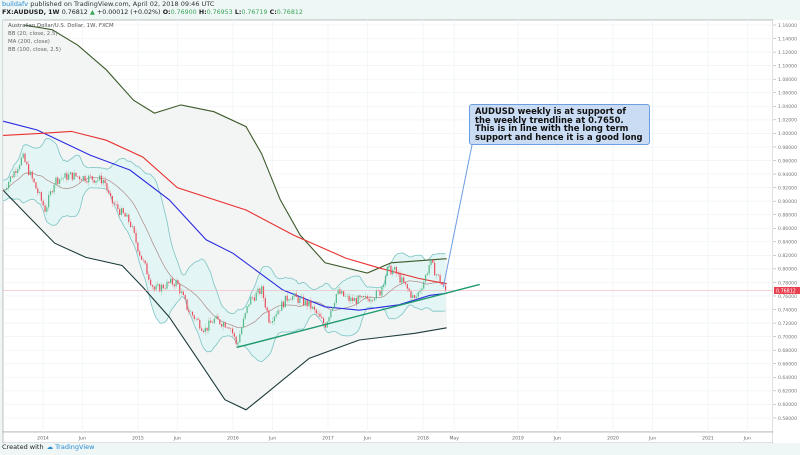  What do you see at coordinates (787, 134) in the screenshot?
I see `y-tick-label: 1.00000` at bounding box center [787, 134].